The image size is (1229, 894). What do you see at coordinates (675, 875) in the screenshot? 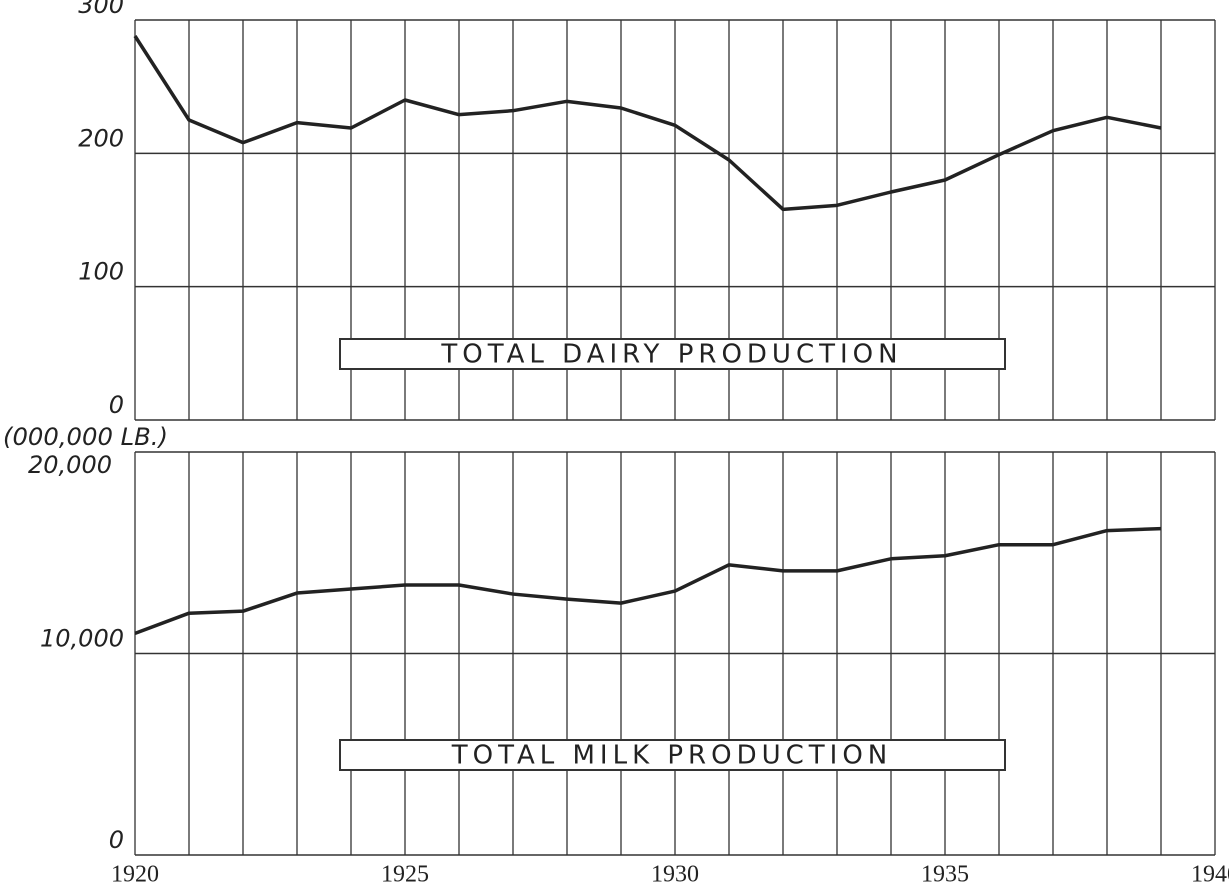
I see `x-tick-label: 1930` at bounding box center [675, 875].